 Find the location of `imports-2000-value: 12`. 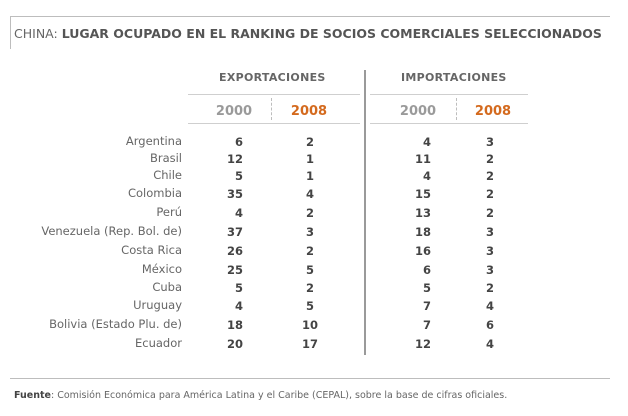

imports-2000-value: 12 is located at coordinates (422, 344).